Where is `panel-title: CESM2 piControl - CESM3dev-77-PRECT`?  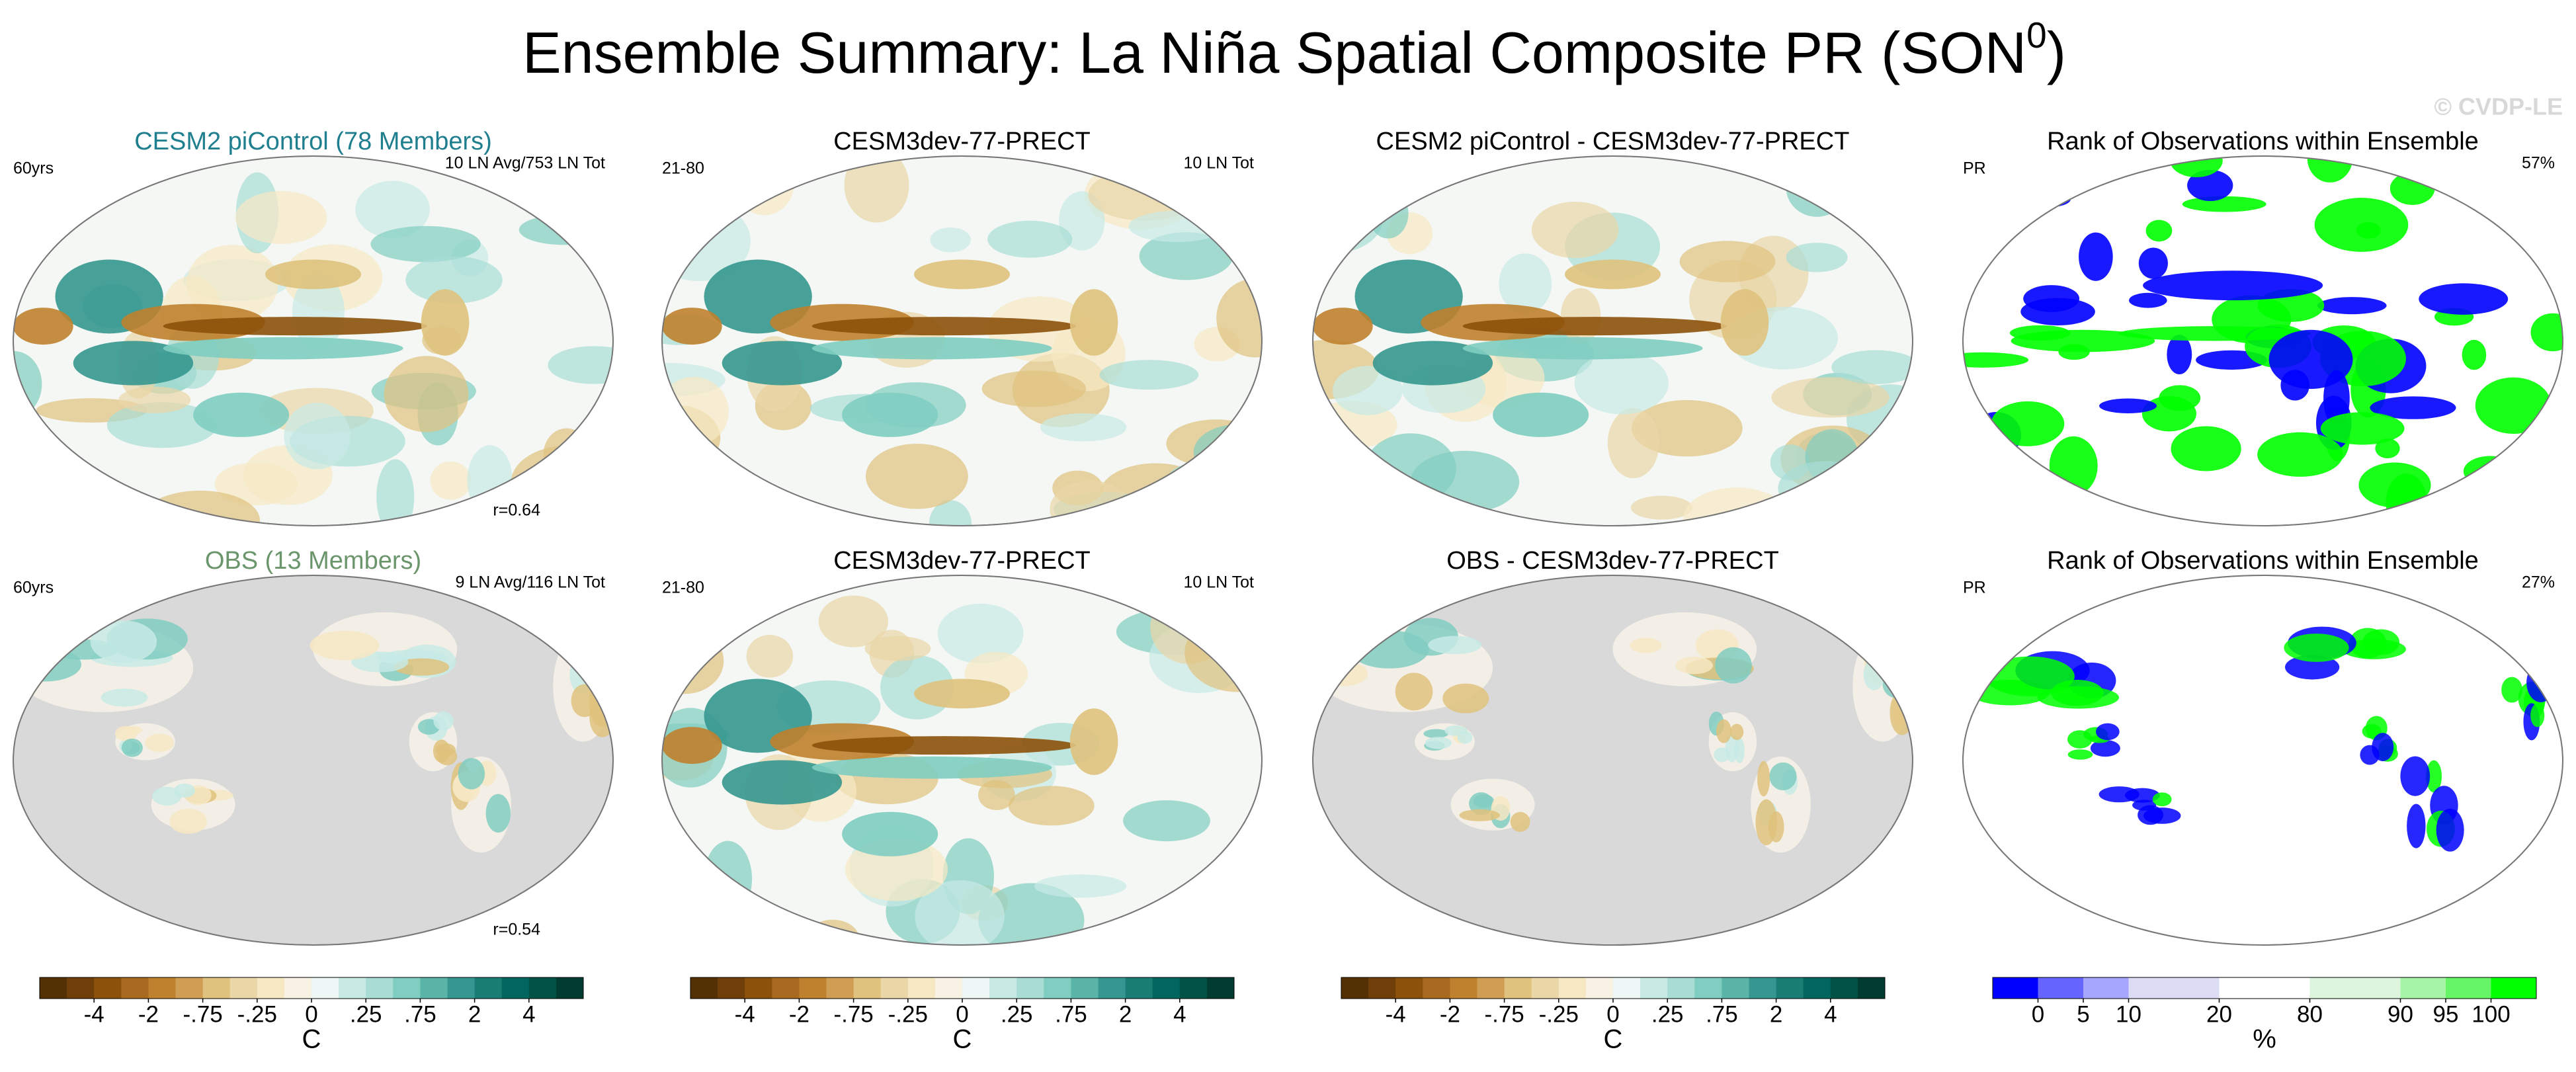
panel-title: CESM2 piControl - CESM3dev-77-PRECT is located at coordinates (1613, 141).